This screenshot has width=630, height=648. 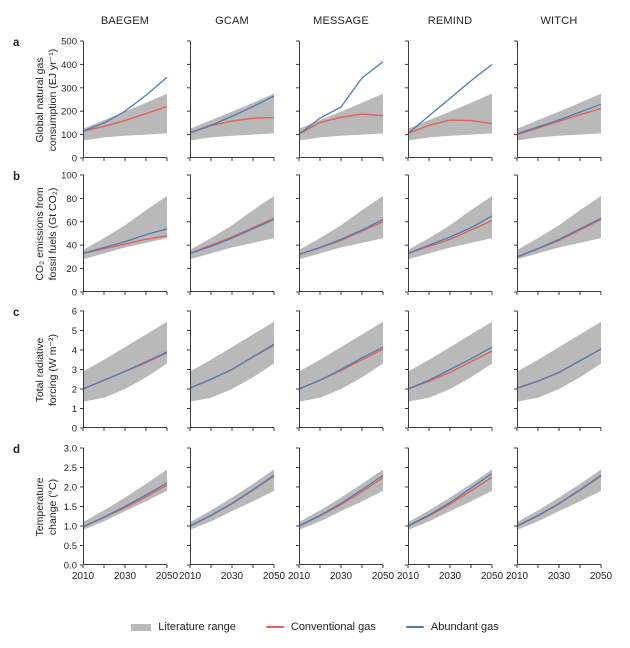 What do you see at coordinates (71, 269) in the screenshot?
I see `y-tick-label: 20` at bounding box center [71, 269].